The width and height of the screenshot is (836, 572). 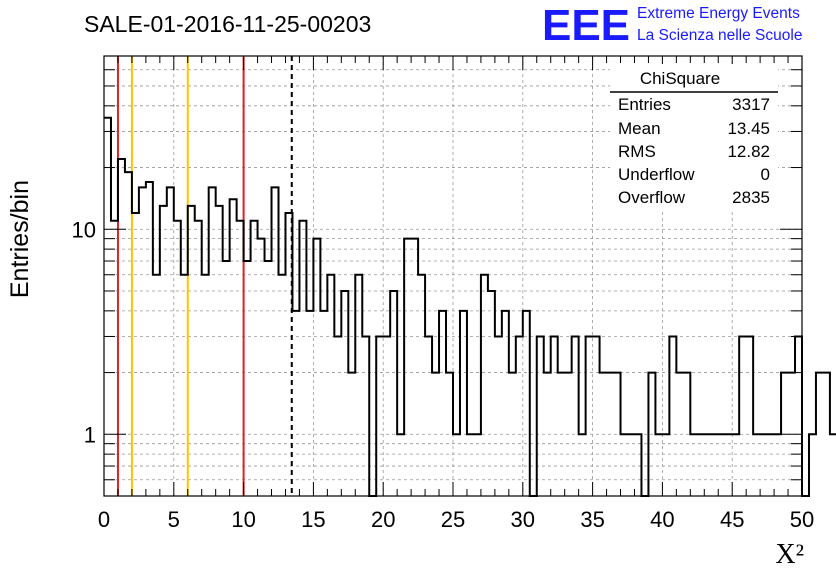 I want to click on x-tick-label: 40, so click(x=662, y=519).